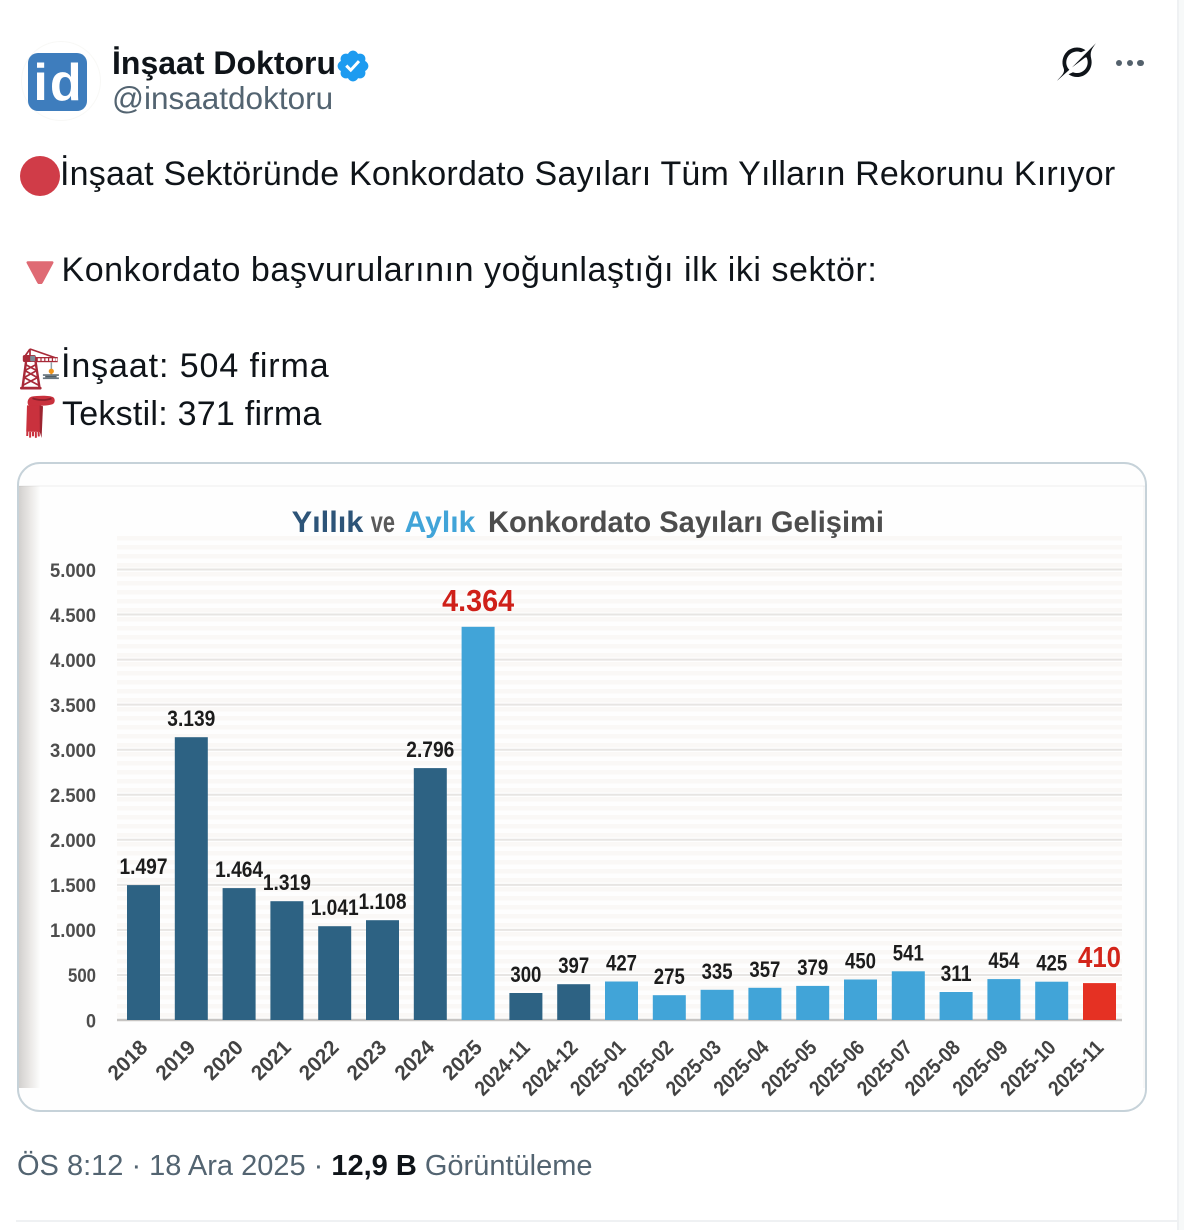 The width and height of the screenshot is (1184, 1230). Describe the element at coordinates (239, 869) in the screenshot. I see `svg-text: 1.464` at that location.